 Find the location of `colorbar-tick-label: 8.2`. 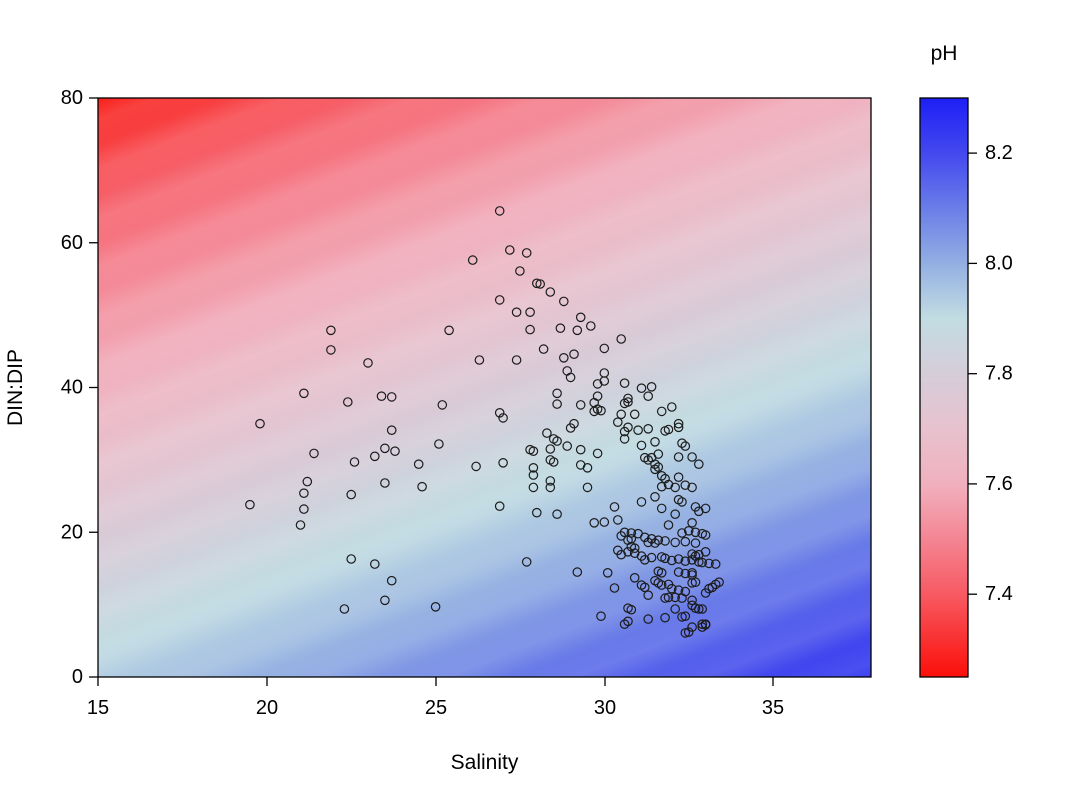

colorbar-tick-label: 8.2 is located at coordinates (999, 153).